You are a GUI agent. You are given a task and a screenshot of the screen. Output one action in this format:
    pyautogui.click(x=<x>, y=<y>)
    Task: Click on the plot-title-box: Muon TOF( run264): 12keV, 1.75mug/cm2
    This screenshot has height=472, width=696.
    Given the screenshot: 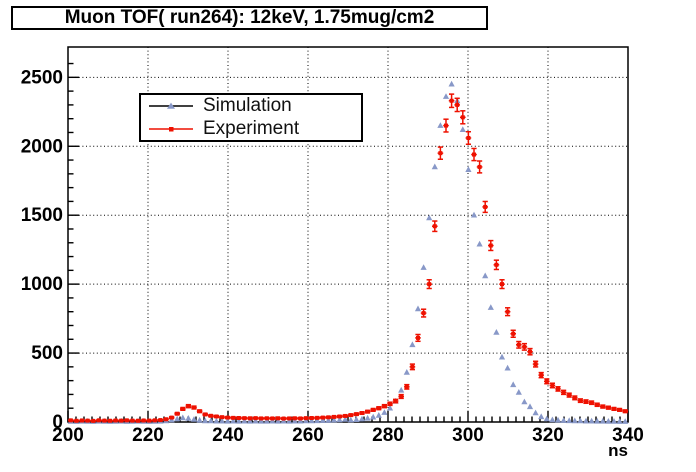 What is the action you would take?
    pyautogui.click(x=249, y=18)
    